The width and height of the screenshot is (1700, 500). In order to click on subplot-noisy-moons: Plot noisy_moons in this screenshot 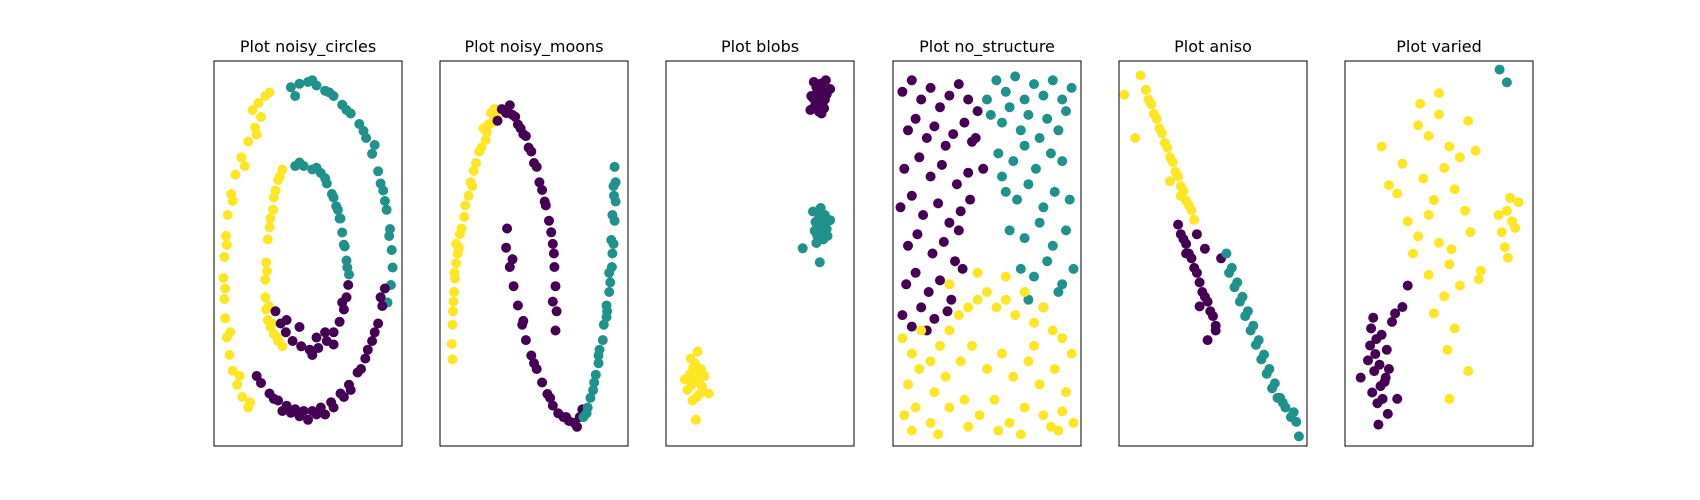, I will do `click(534, 242)`.